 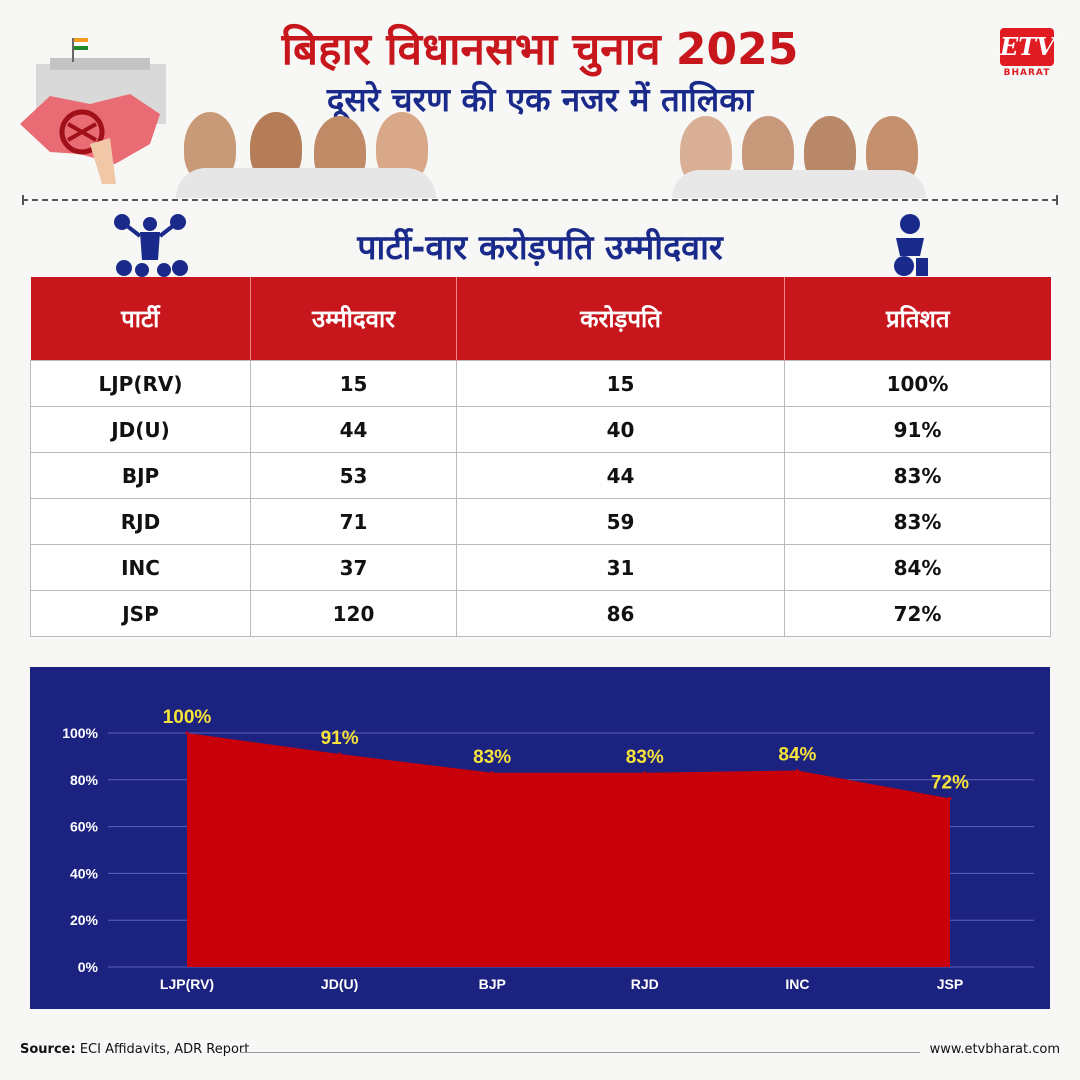 I want to click on section-title: पार्टी-वार करोड़पति उम्मीदवार, so click(x=540, y=248).